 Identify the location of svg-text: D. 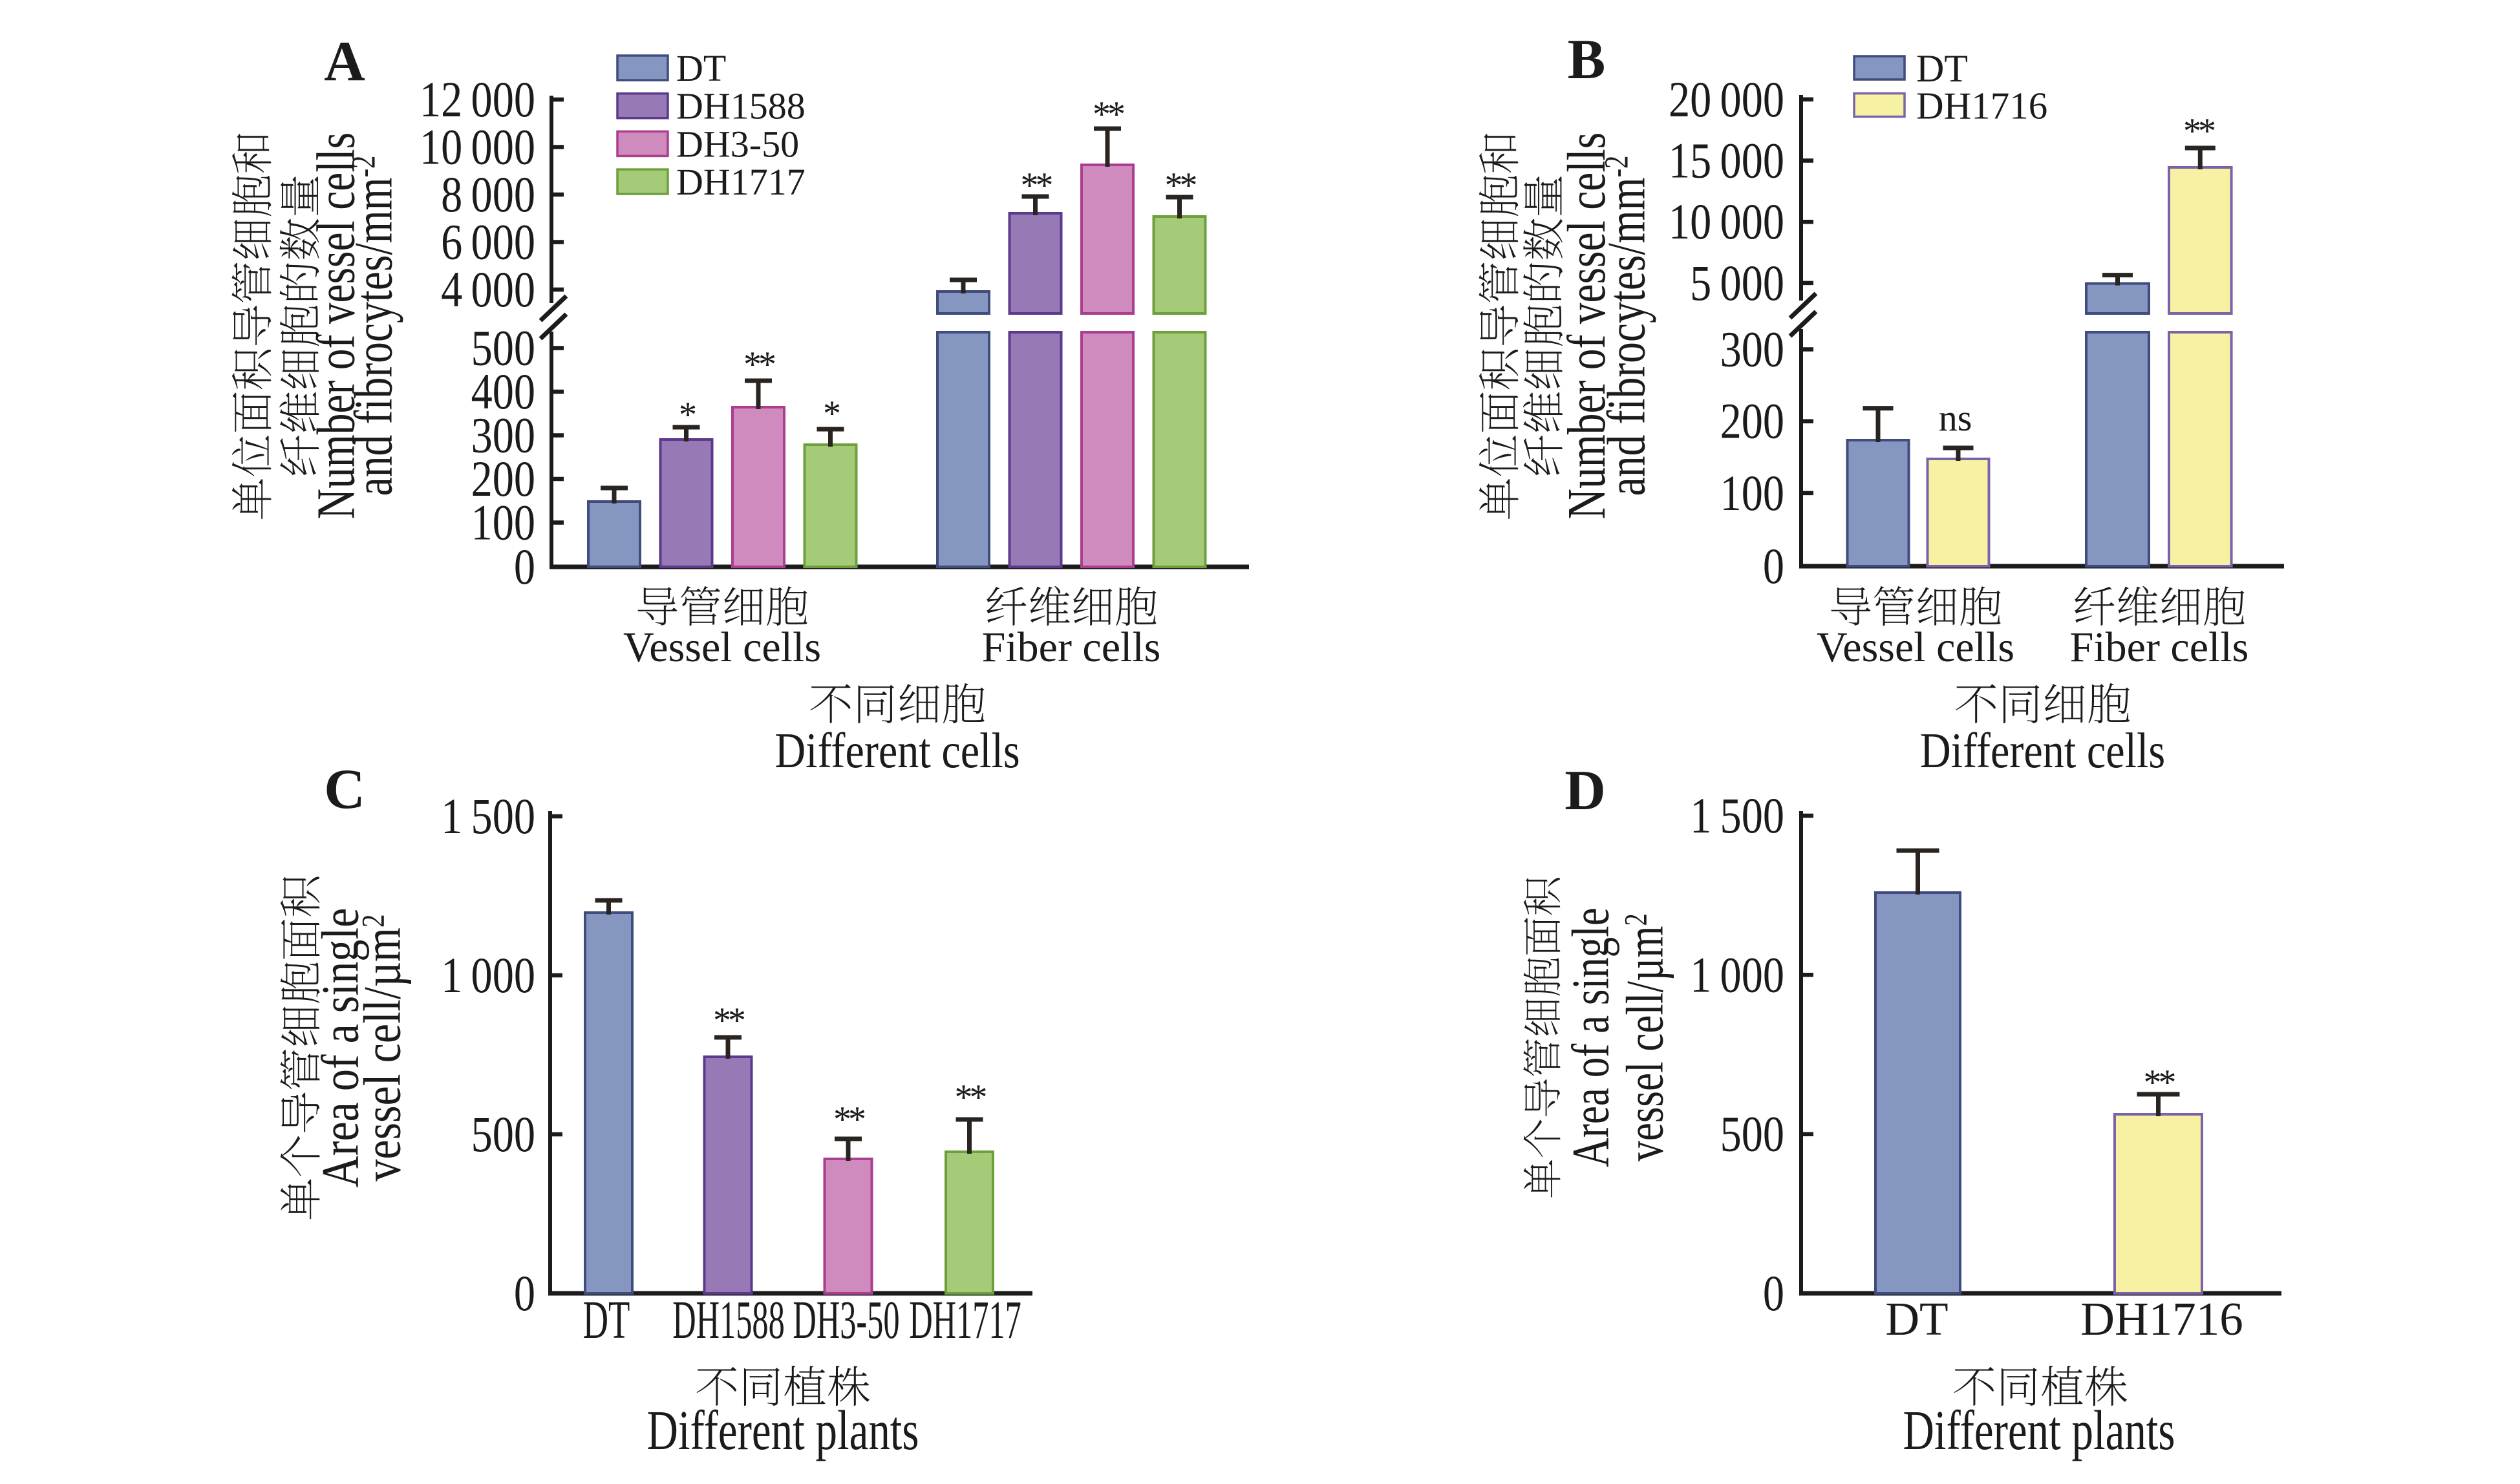
(1585, 790).